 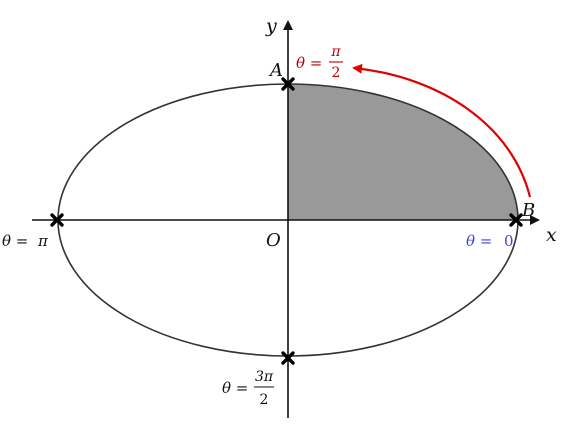 What do you see at coordinates (335, 52) in the screenshot?
I see `angle-half-pi-numerator: π` at bounding box center [335, 52].